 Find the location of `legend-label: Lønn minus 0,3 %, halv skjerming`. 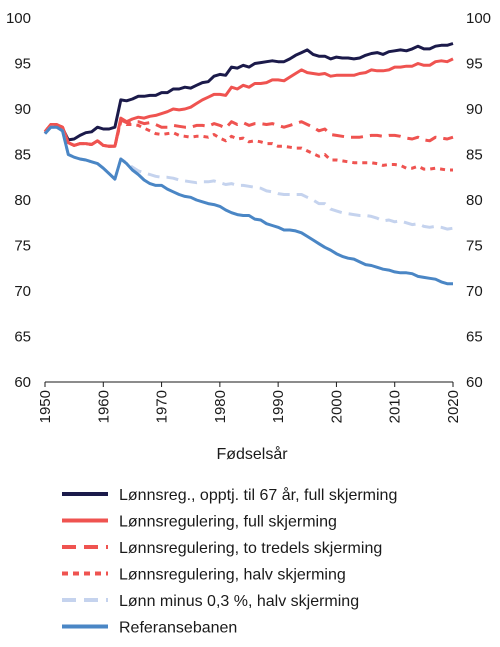

legend-label: Lønn minus 0,3 %, halv skjerming is located at coordinates (239, 601).